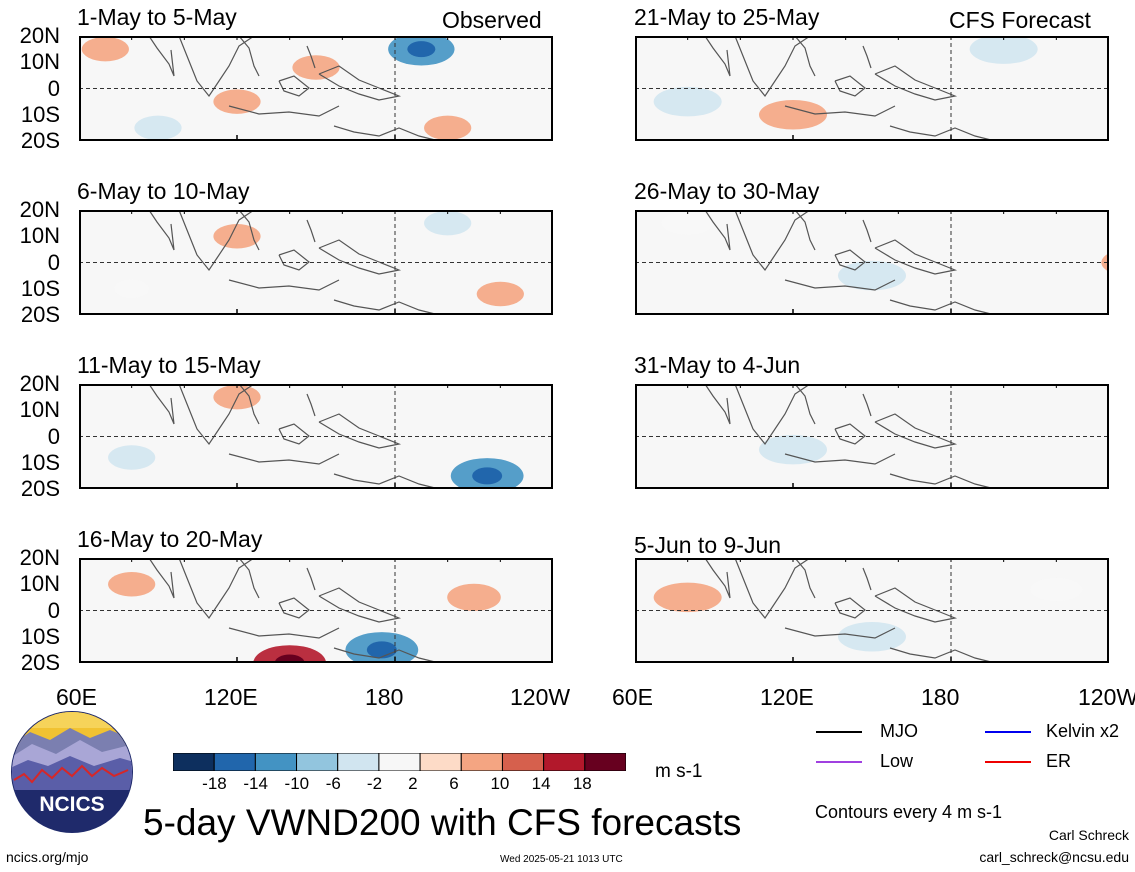 The image size is (1135, 872). I want to click on legend-label-er: ER, so click(1059, 761).